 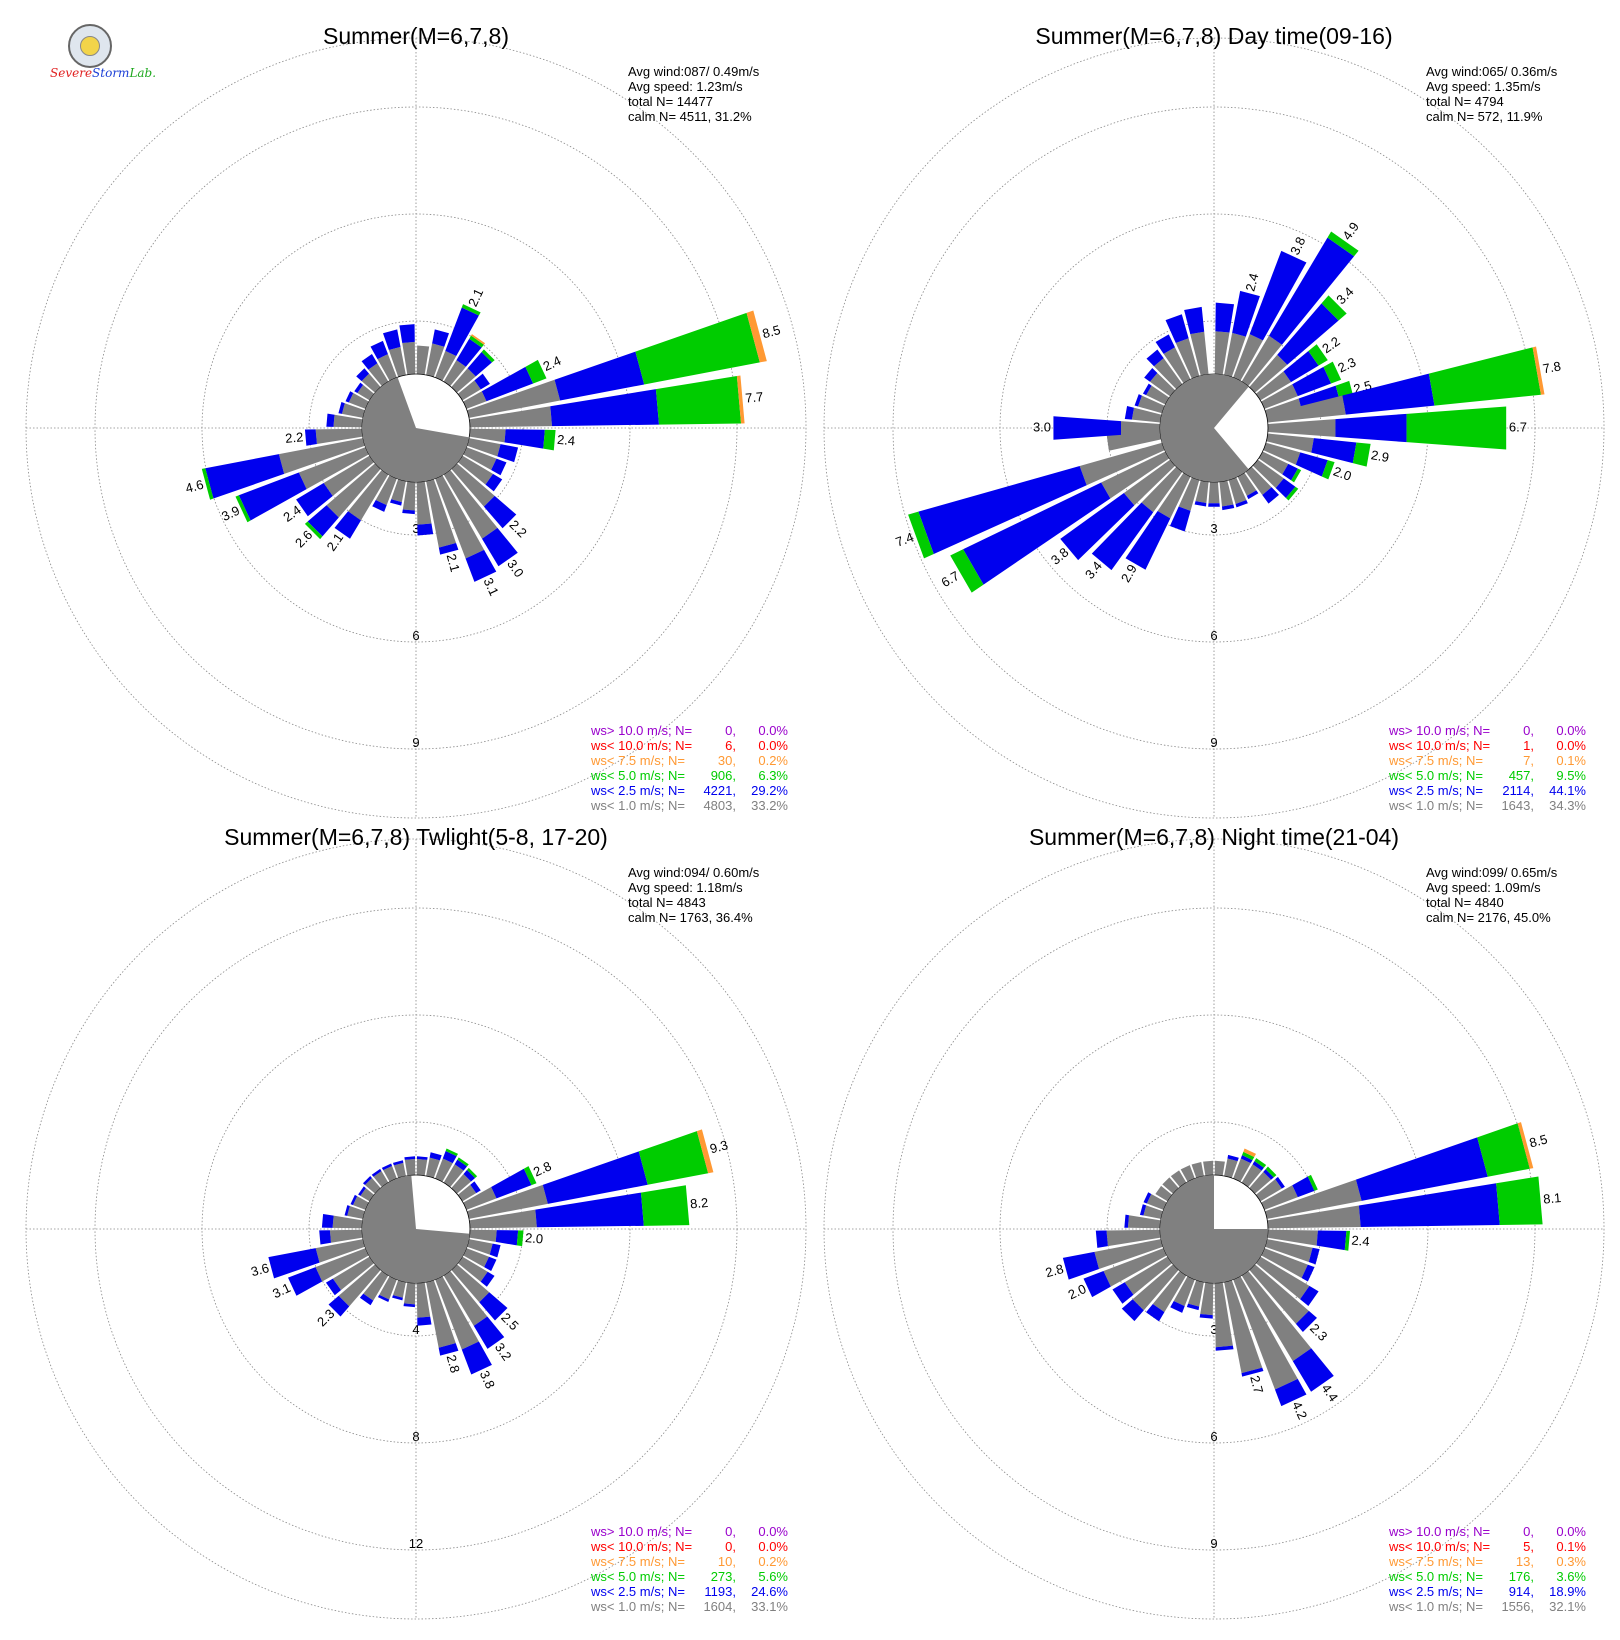 What do you see at coordinates (503, 1351) in the screenshot?
I see `petal-label: 3.2` at bounding box center [503, 1351].